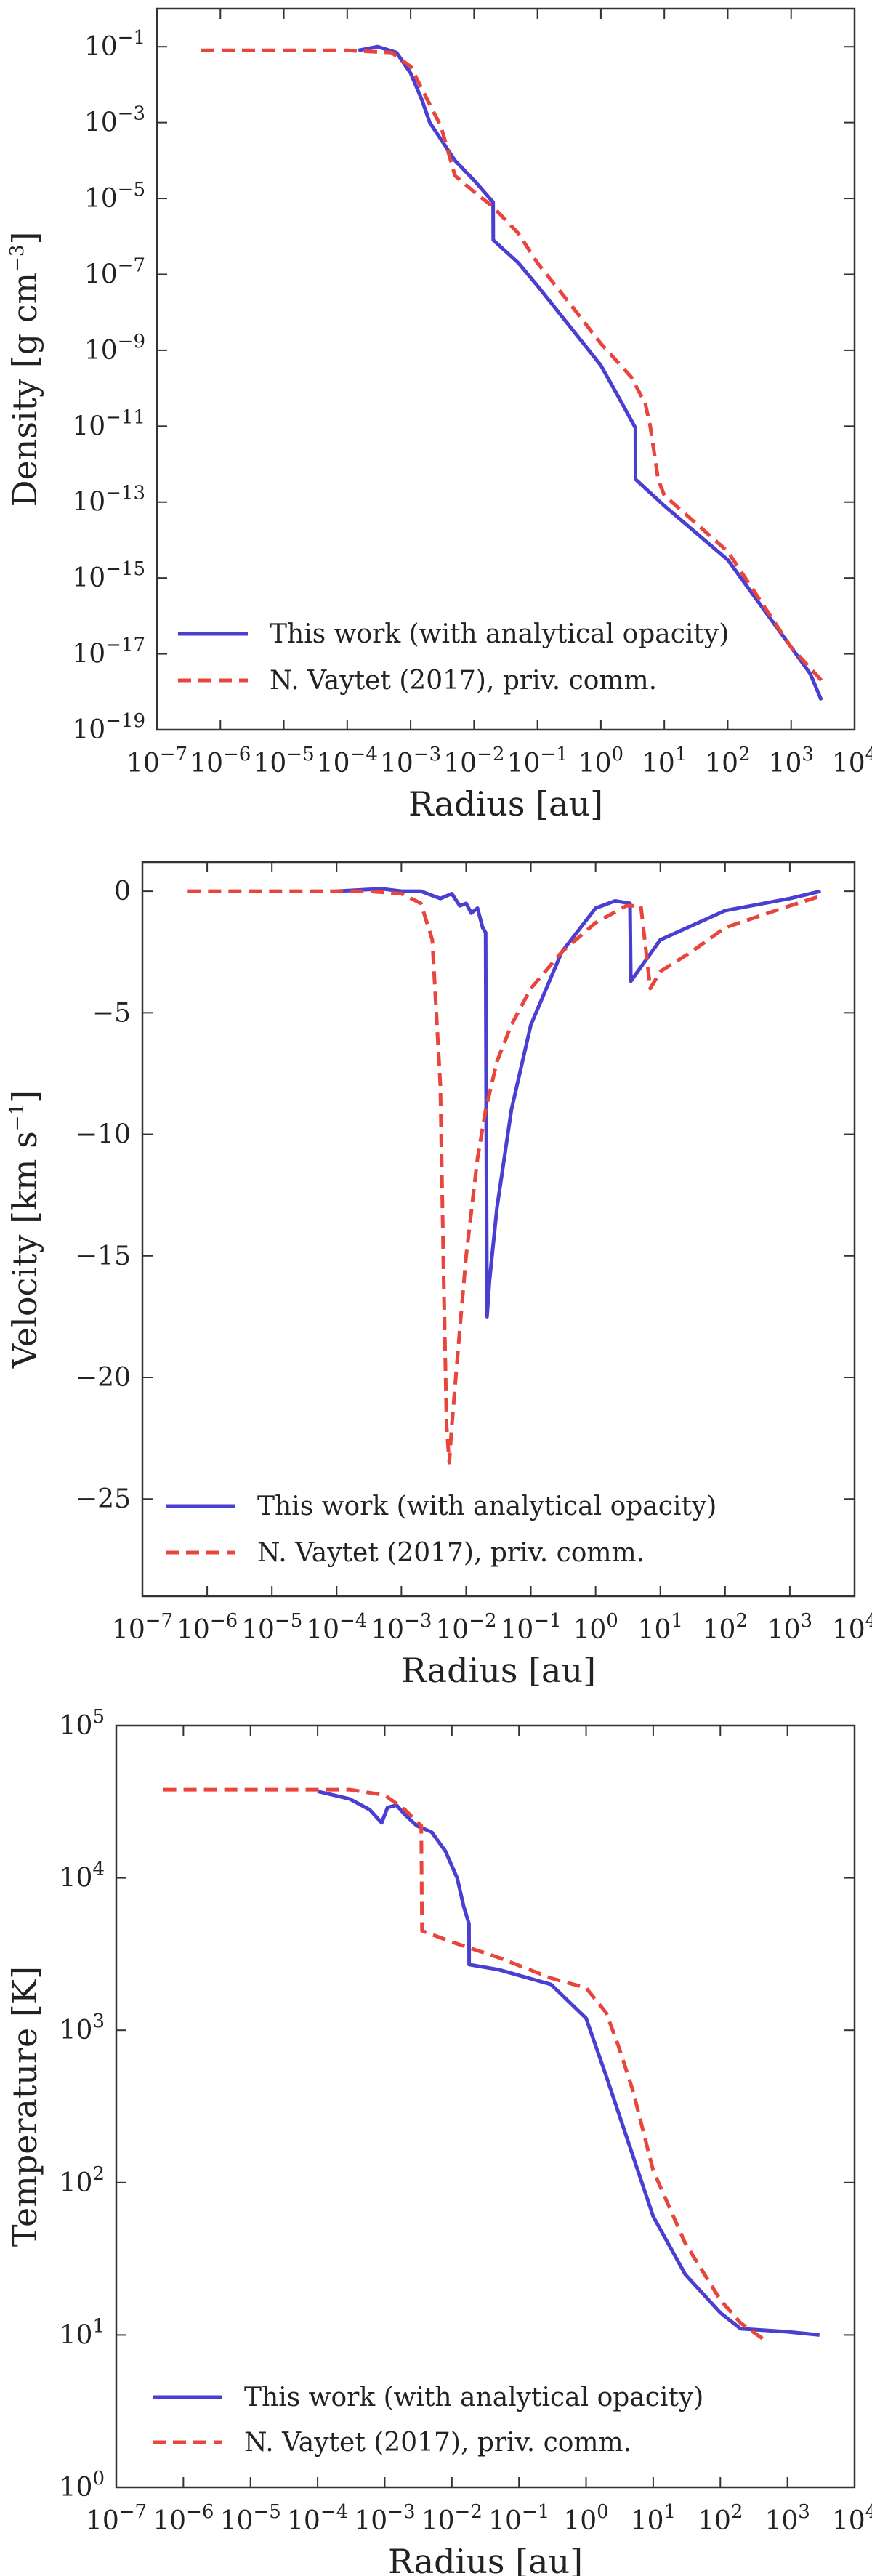  I want to click on y-tick-label: 10¹, so click(82, 2332).